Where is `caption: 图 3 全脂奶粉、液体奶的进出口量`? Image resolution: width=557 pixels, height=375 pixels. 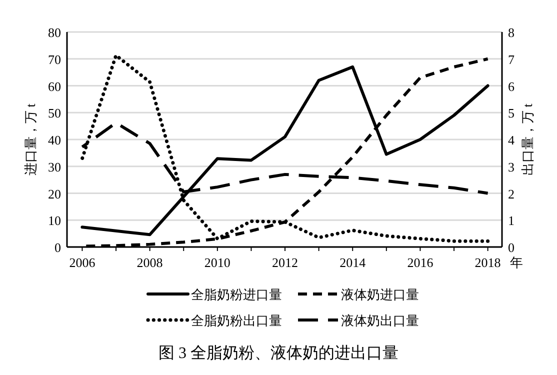
caption: 图 3 全脂奶粉、液体奶的进出口量 is located at coordinates (278, 353).